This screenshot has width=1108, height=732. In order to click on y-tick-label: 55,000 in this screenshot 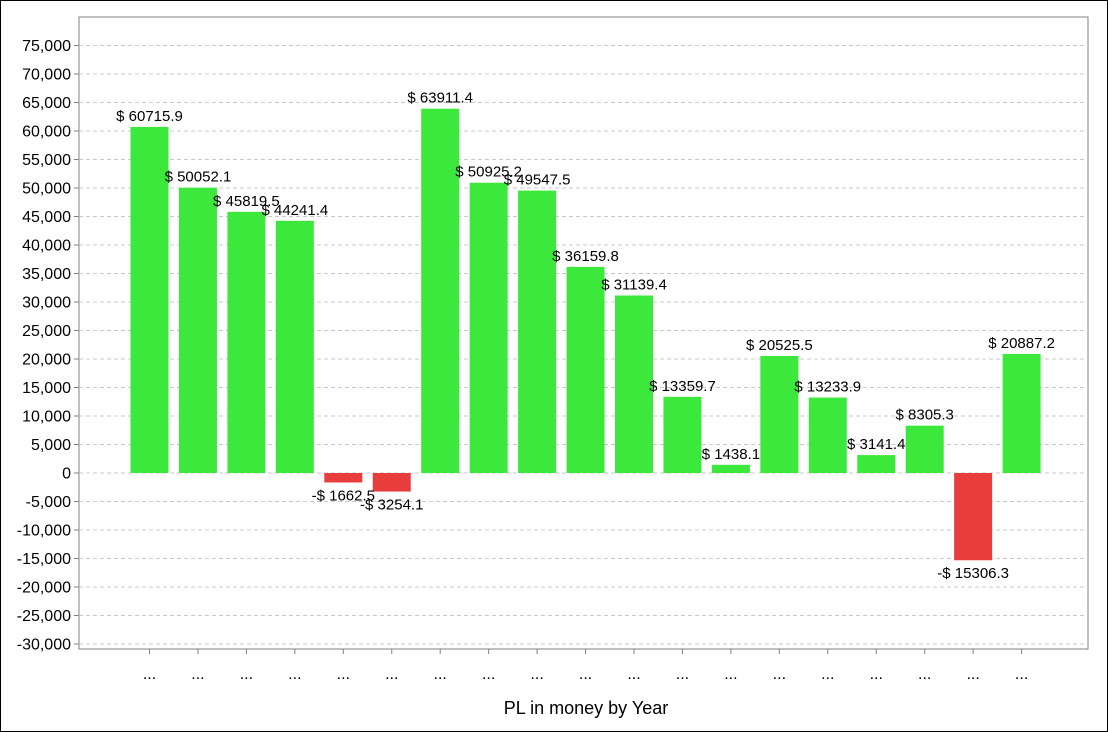, I will do `click(46, 160)`.